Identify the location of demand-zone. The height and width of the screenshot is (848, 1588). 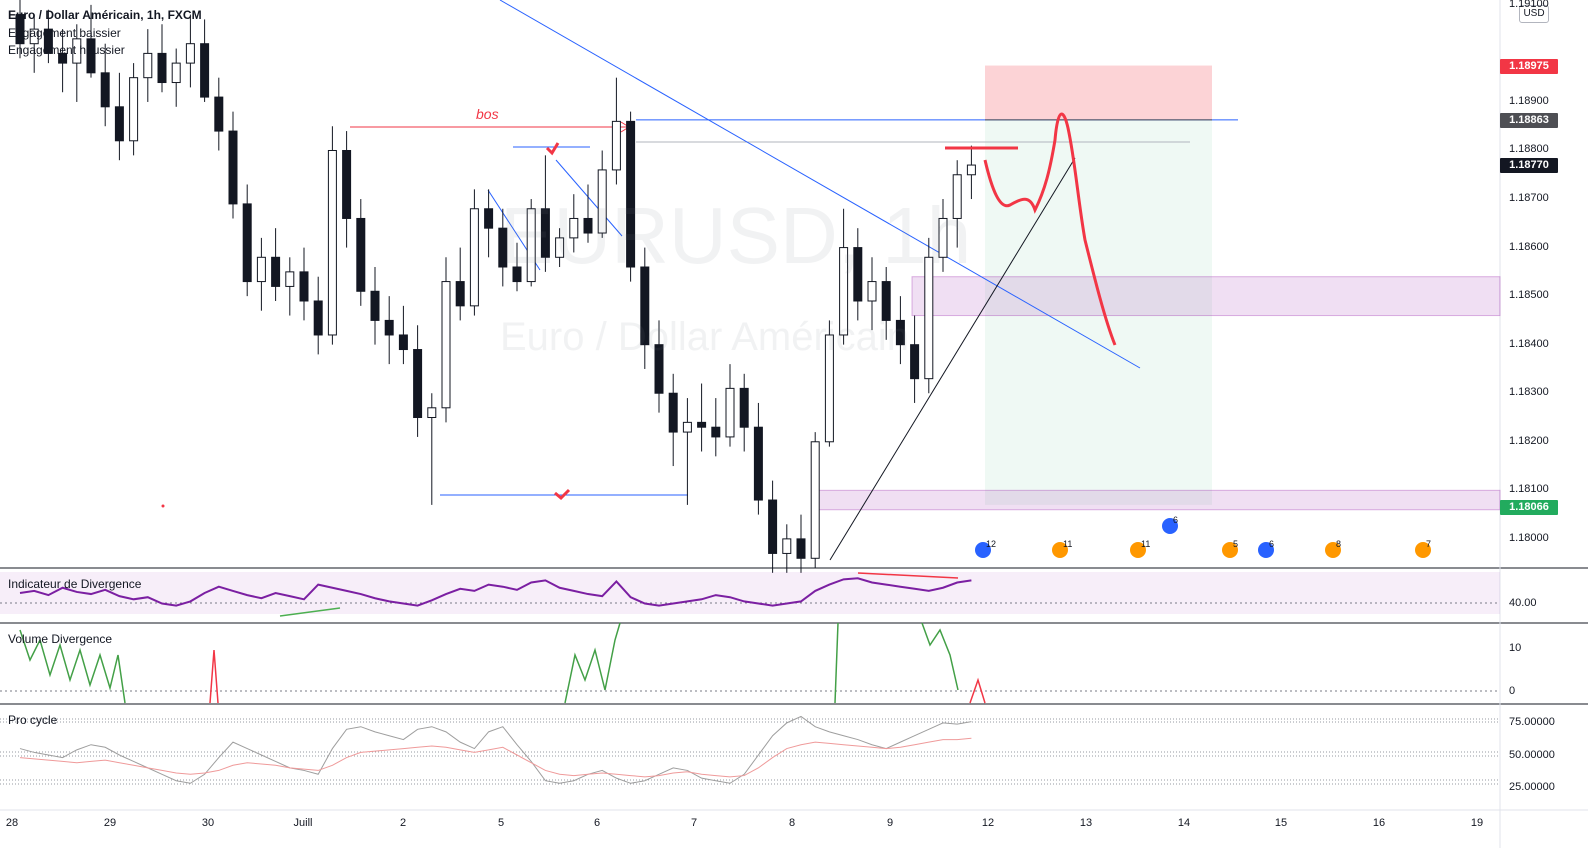
(1157, 500).